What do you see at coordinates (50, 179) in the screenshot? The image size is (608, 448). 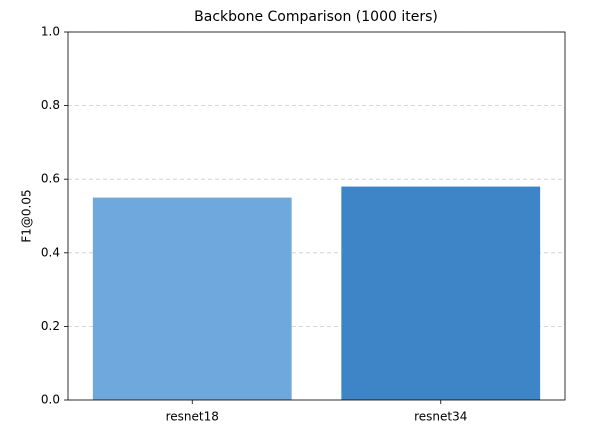 I see `y-tick-label: 0.6` at bounding box center [50, 179].